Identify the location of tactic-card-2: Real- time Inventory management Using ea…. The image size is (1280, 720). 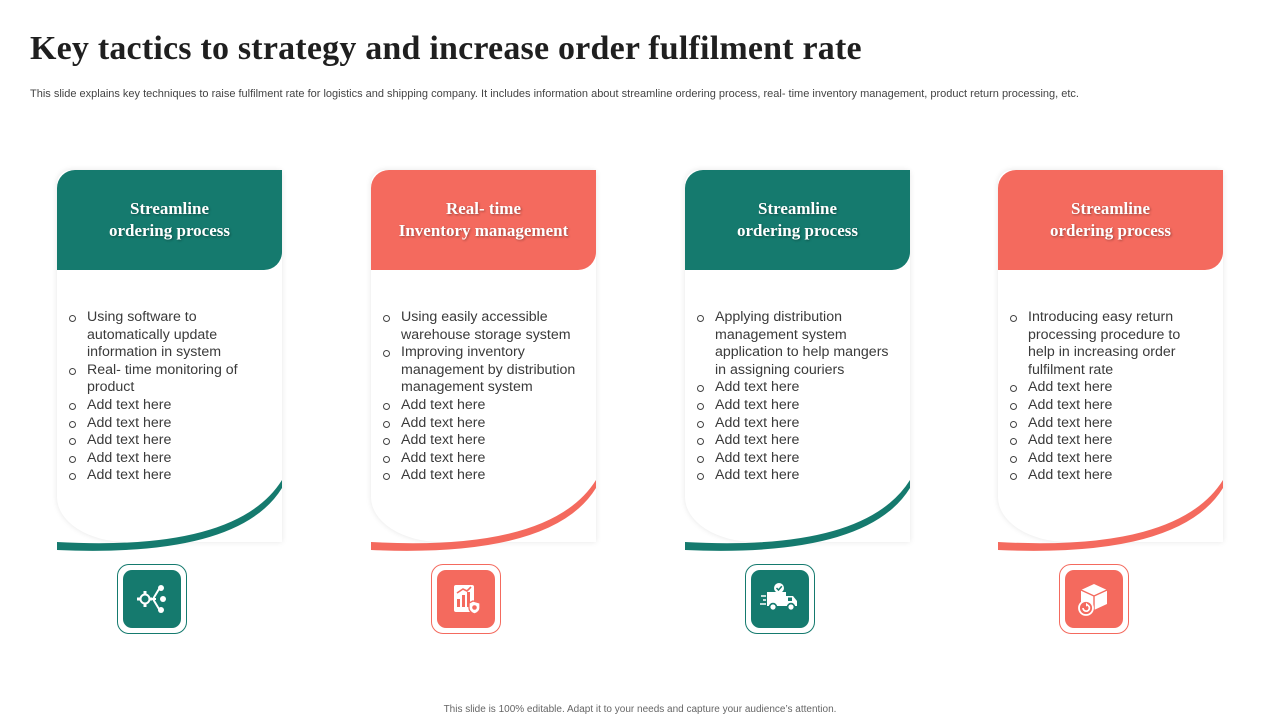
(483, 360).